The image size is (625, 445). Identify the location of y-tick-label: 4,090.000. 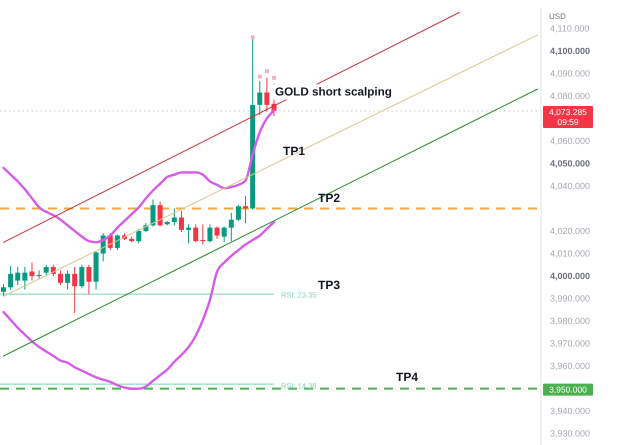
(570, 73).